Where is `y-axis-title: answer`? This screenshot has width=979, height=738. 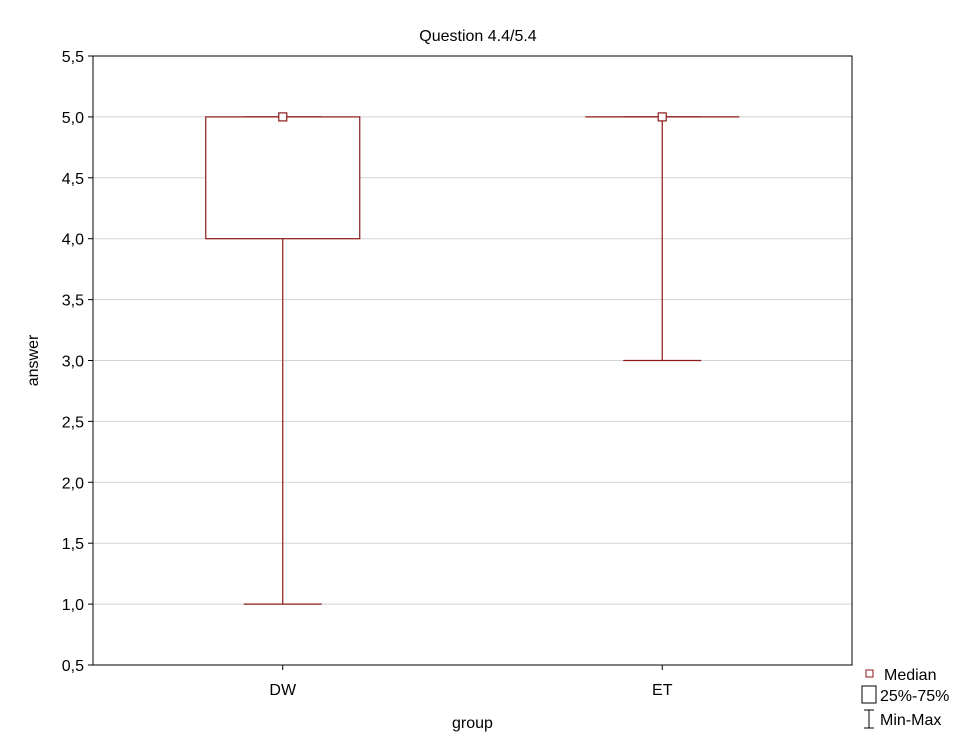 y-axis-title: answer is located at coordinates (33, 360).